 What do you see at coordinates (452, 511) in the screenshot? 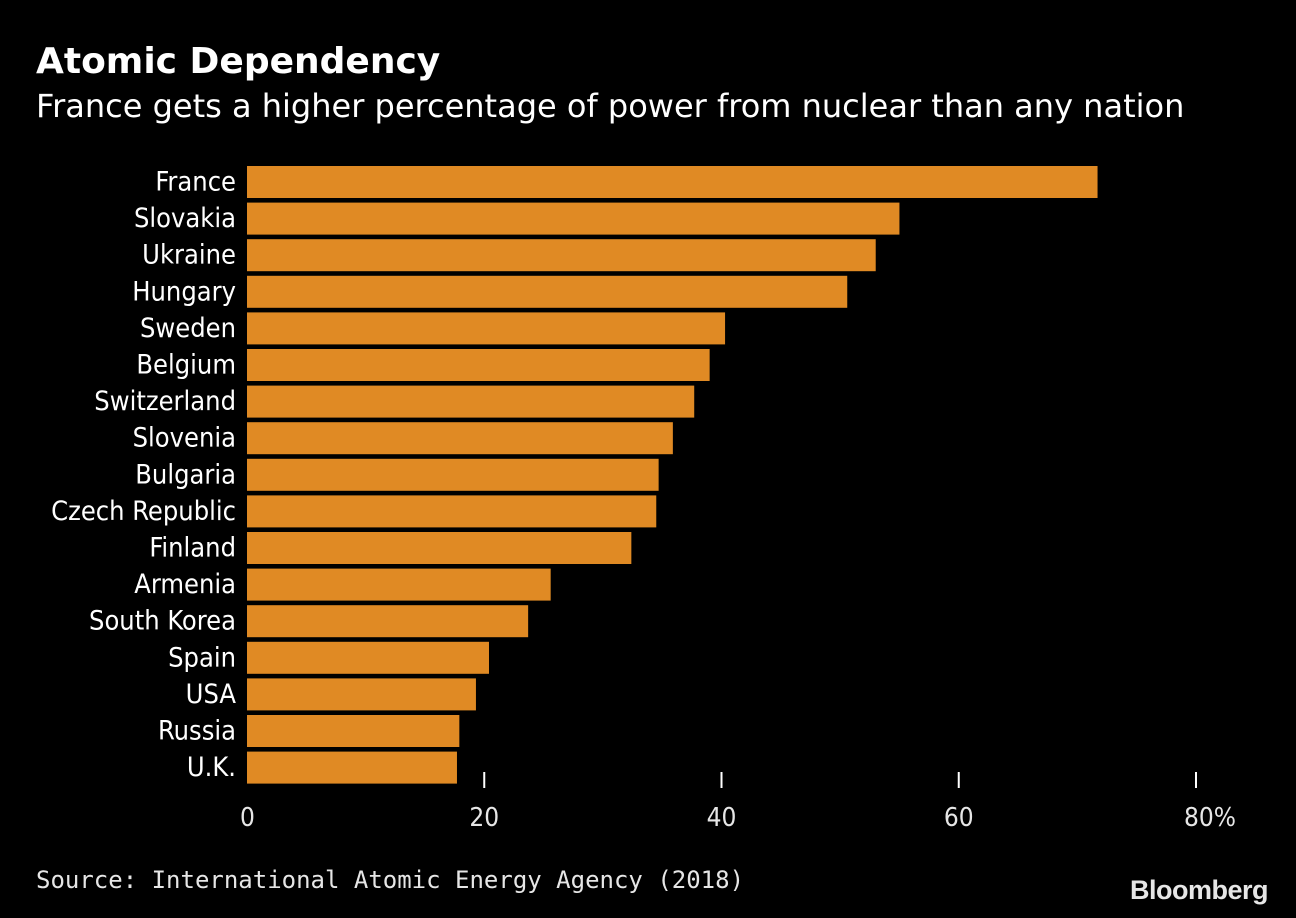
I see `bar-czech-republic` at bounding box center [452, 511].